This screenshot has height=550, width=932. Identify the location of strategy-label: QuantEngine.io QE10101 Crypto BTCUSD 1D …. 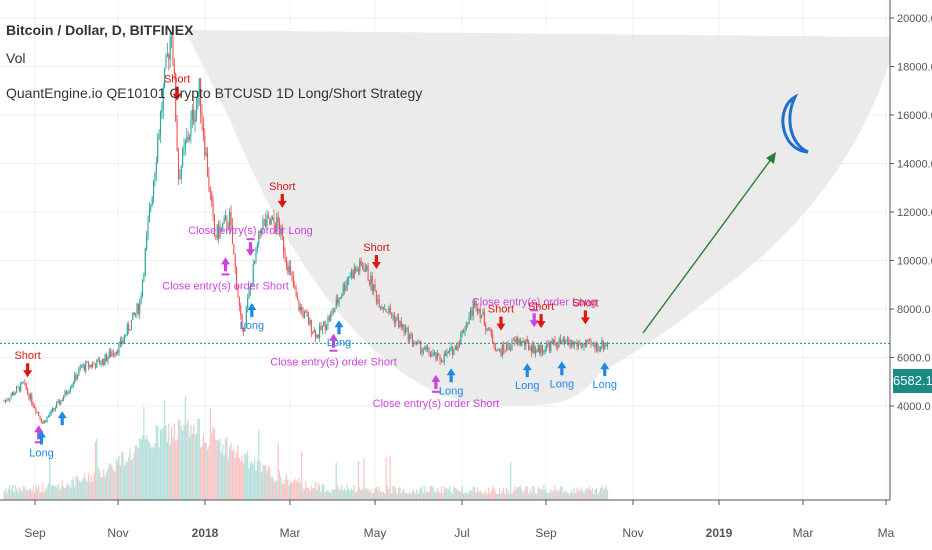
(214, 93).